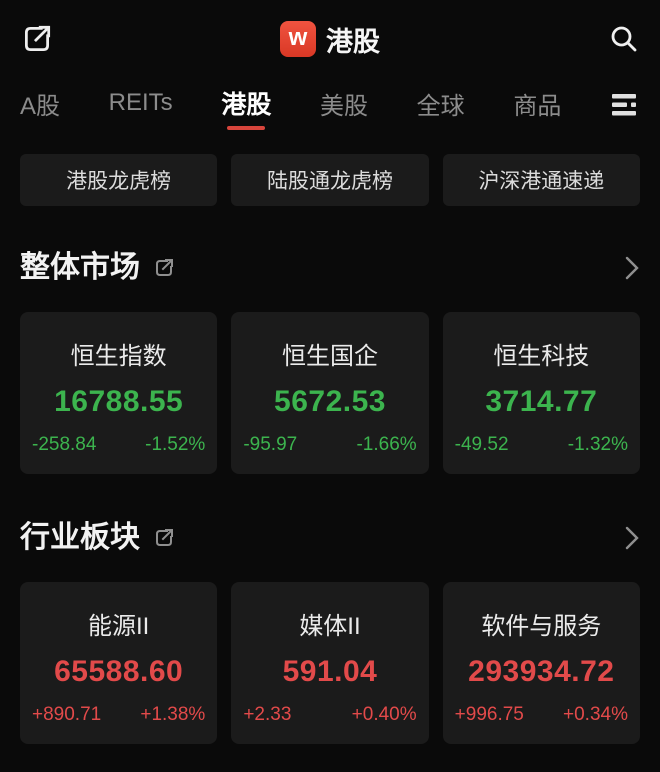 The image size is (660, 772). Describe the element at coordinates (175, 444) in the screenshot. I see `index-pct: -1.52%` at that location.